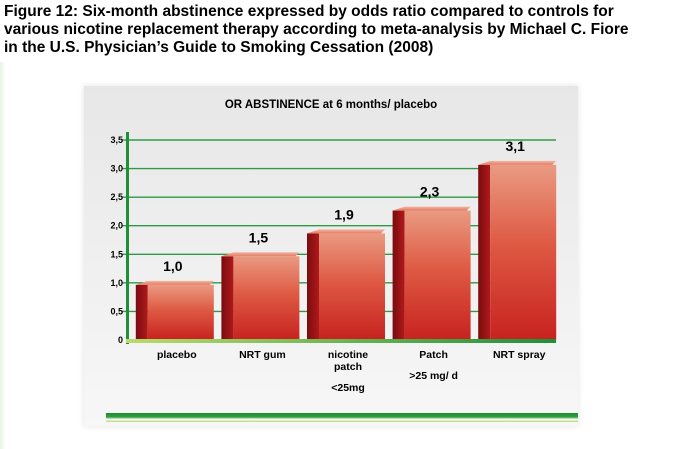 The width and height of the screenshot is (674, 449). I want to click on y-tick-label: 2,0, so click(116, 226).